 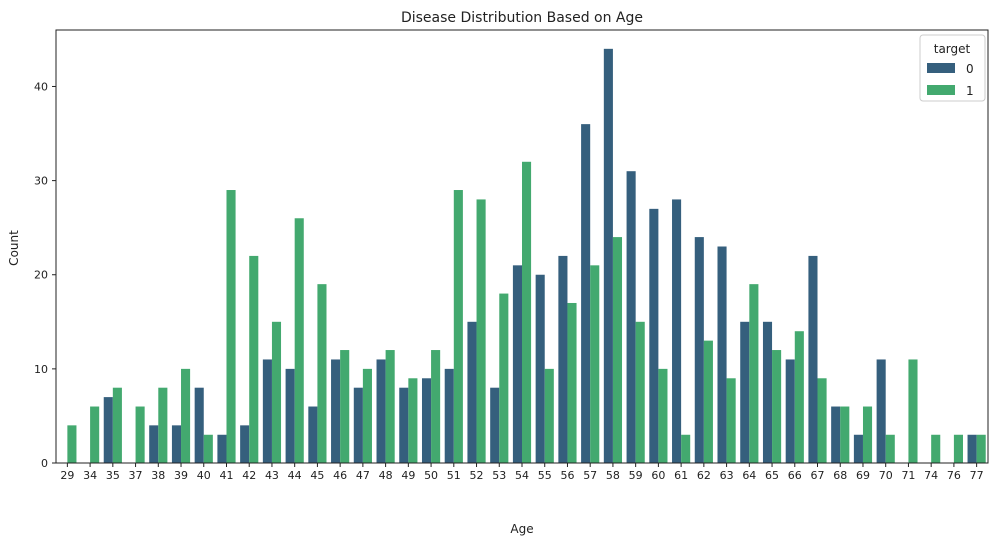 I want to click on x-tick-label: 52, so click(x=477, y=475).